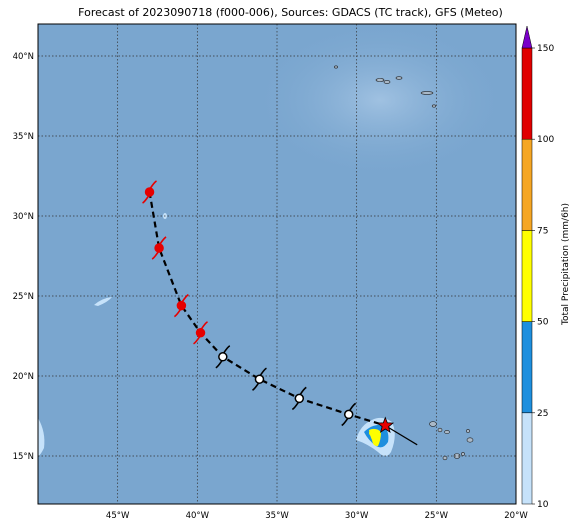  I want to click on lat-tick-label: 35°N, so click(23, 137).